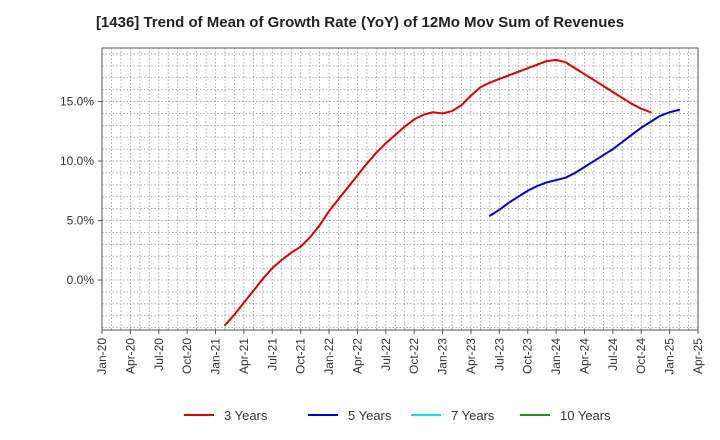  What do you see at coordinates (528, 356) in the screenshot?
I see `x-tick-label: Oct-23` at bounding box center [528, 356].